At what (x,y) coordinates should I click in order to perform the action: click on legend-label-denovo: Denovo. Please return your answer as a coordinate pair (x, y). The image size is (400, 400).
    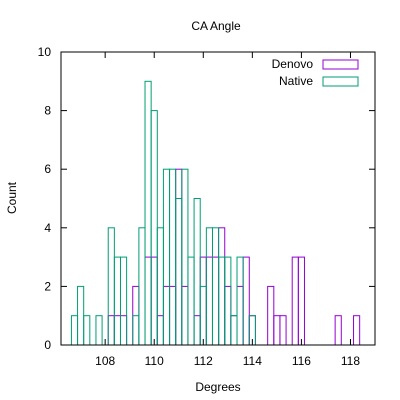
    Looking at the image, I should click on (293, 64).